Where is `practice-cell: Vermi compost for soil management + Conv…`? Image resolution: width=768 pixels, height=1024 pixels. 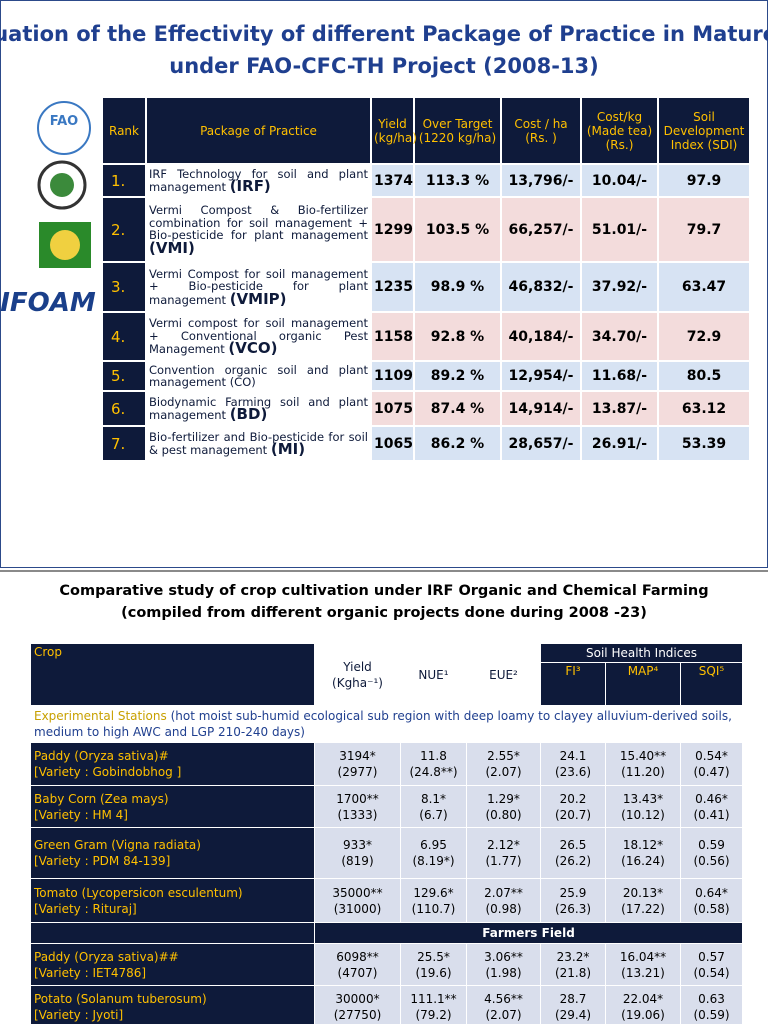 practice-cell: Vermi compost for soil management + Conv… is located at coordinates (258, 336).